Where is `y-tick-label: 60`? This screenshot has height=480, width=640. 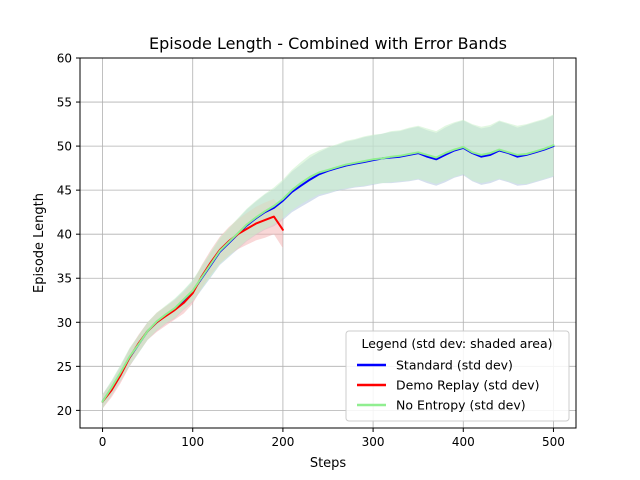
y-tick-label: 60 is located at coordinates (64, 59).